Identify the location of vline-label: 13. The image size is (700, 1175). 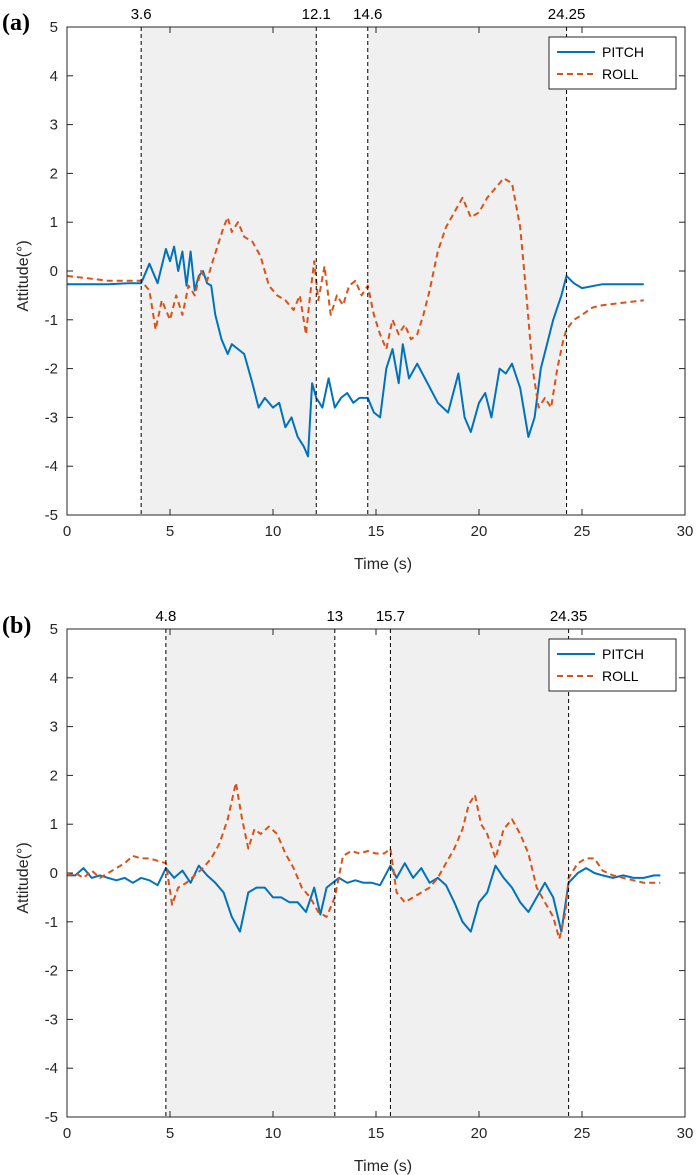
(334, 616).